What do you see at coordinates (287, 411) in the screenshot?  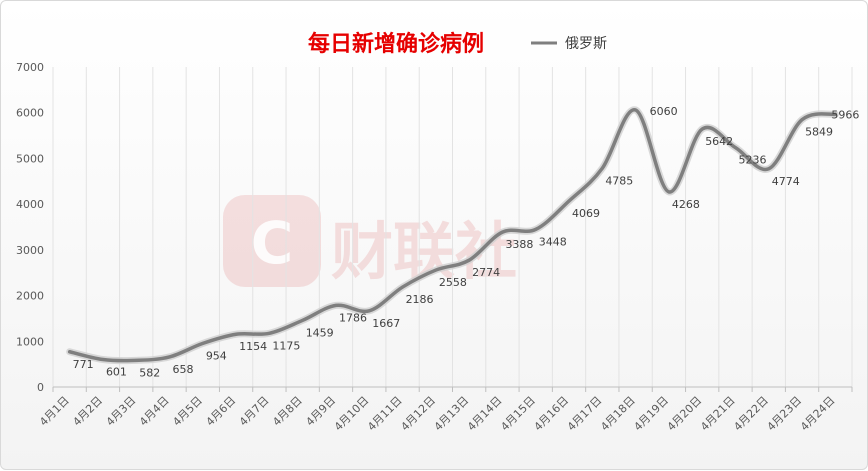 I see `x-tick-label: 4月8日` at bounding box center [287, 411].